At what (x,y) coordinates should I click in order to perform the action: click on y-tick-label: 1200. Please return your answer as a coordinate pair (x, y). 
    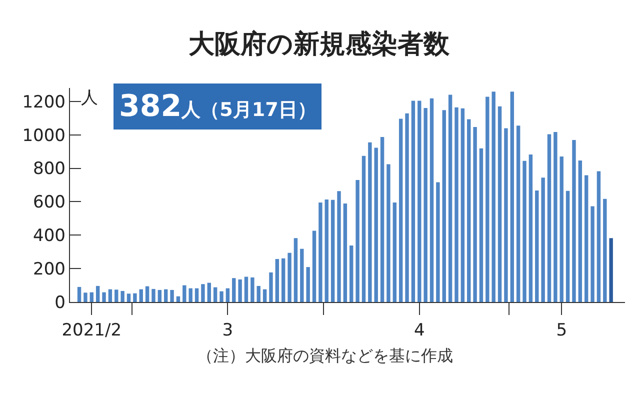
    Looking at the image, I should click on (44, 102).